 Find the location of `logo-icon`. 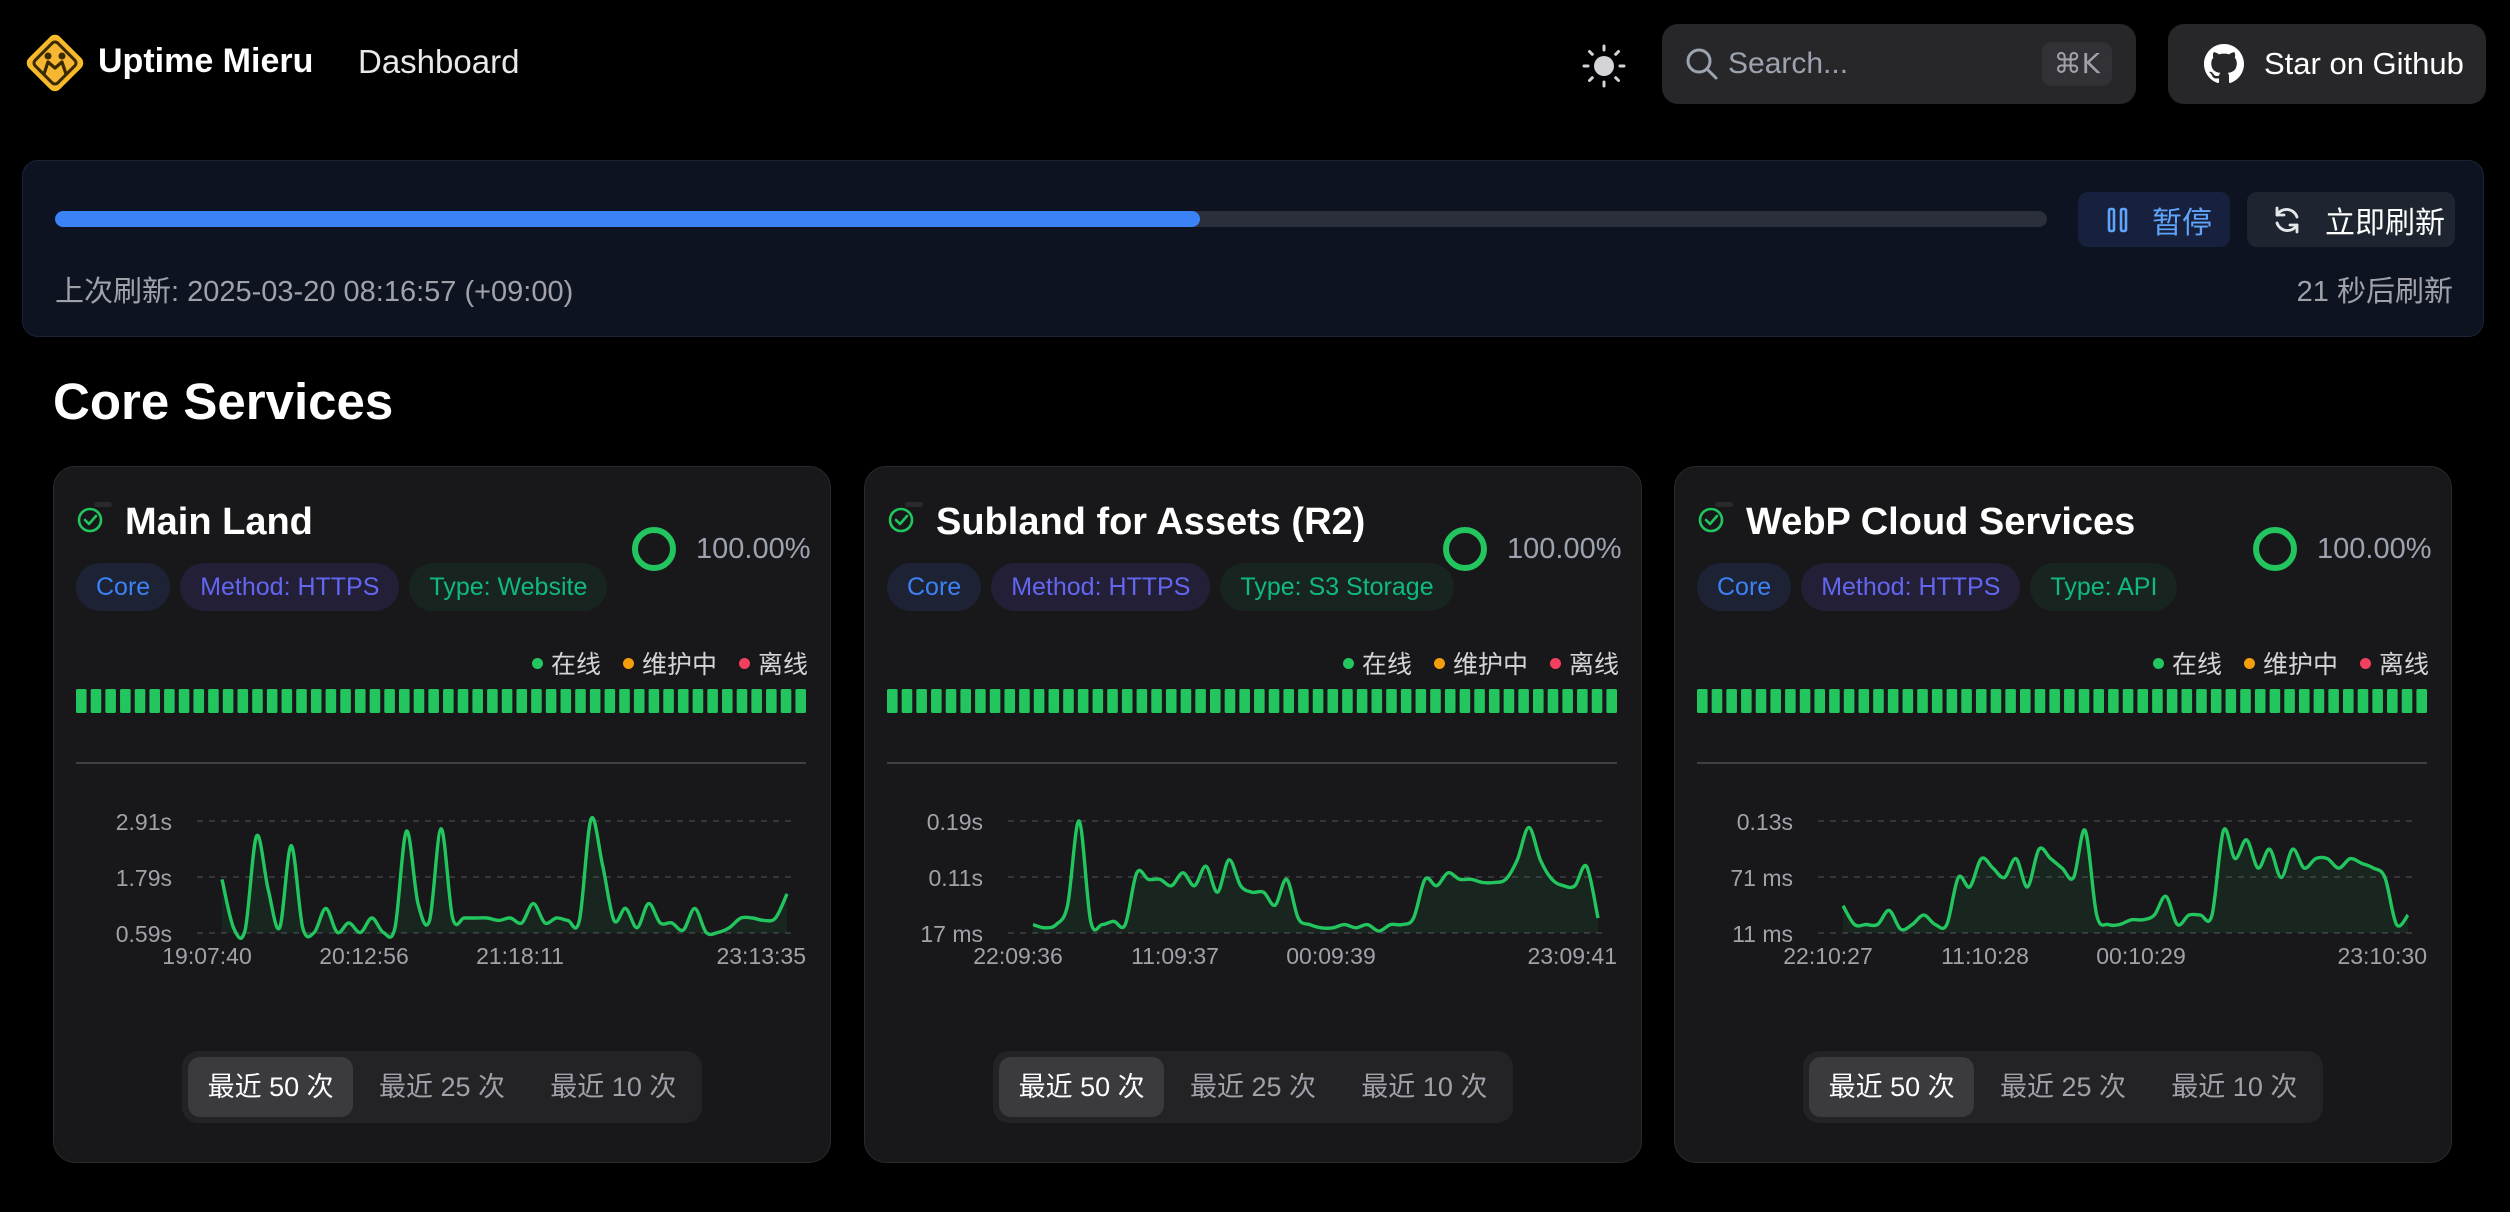

logo-icon is located at coordinates (55, 63).